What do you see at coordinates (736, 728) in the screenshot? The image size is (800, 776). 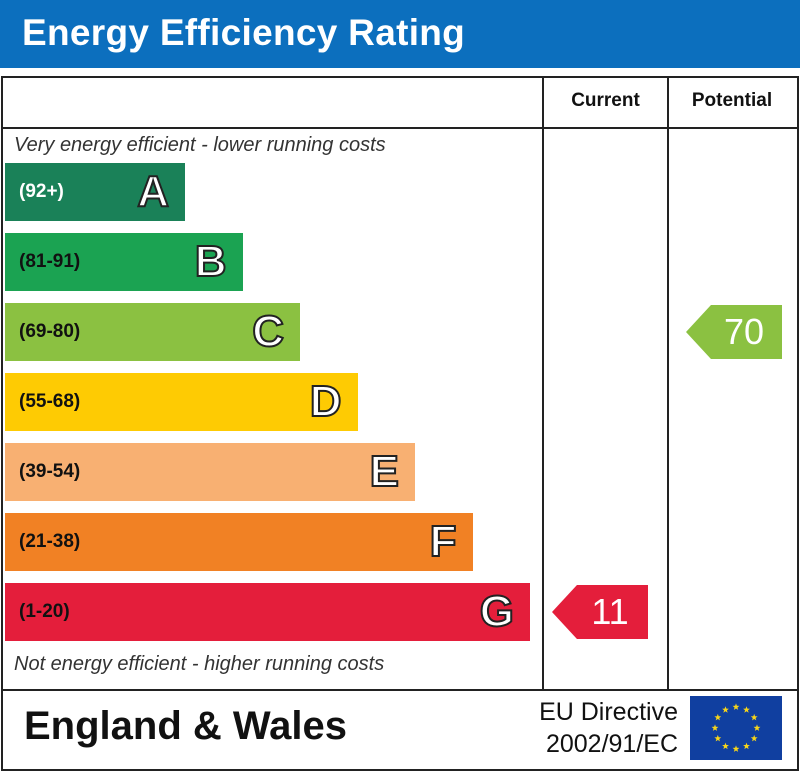 I see `eu-flag-icon` at bounding box center [736, 728].